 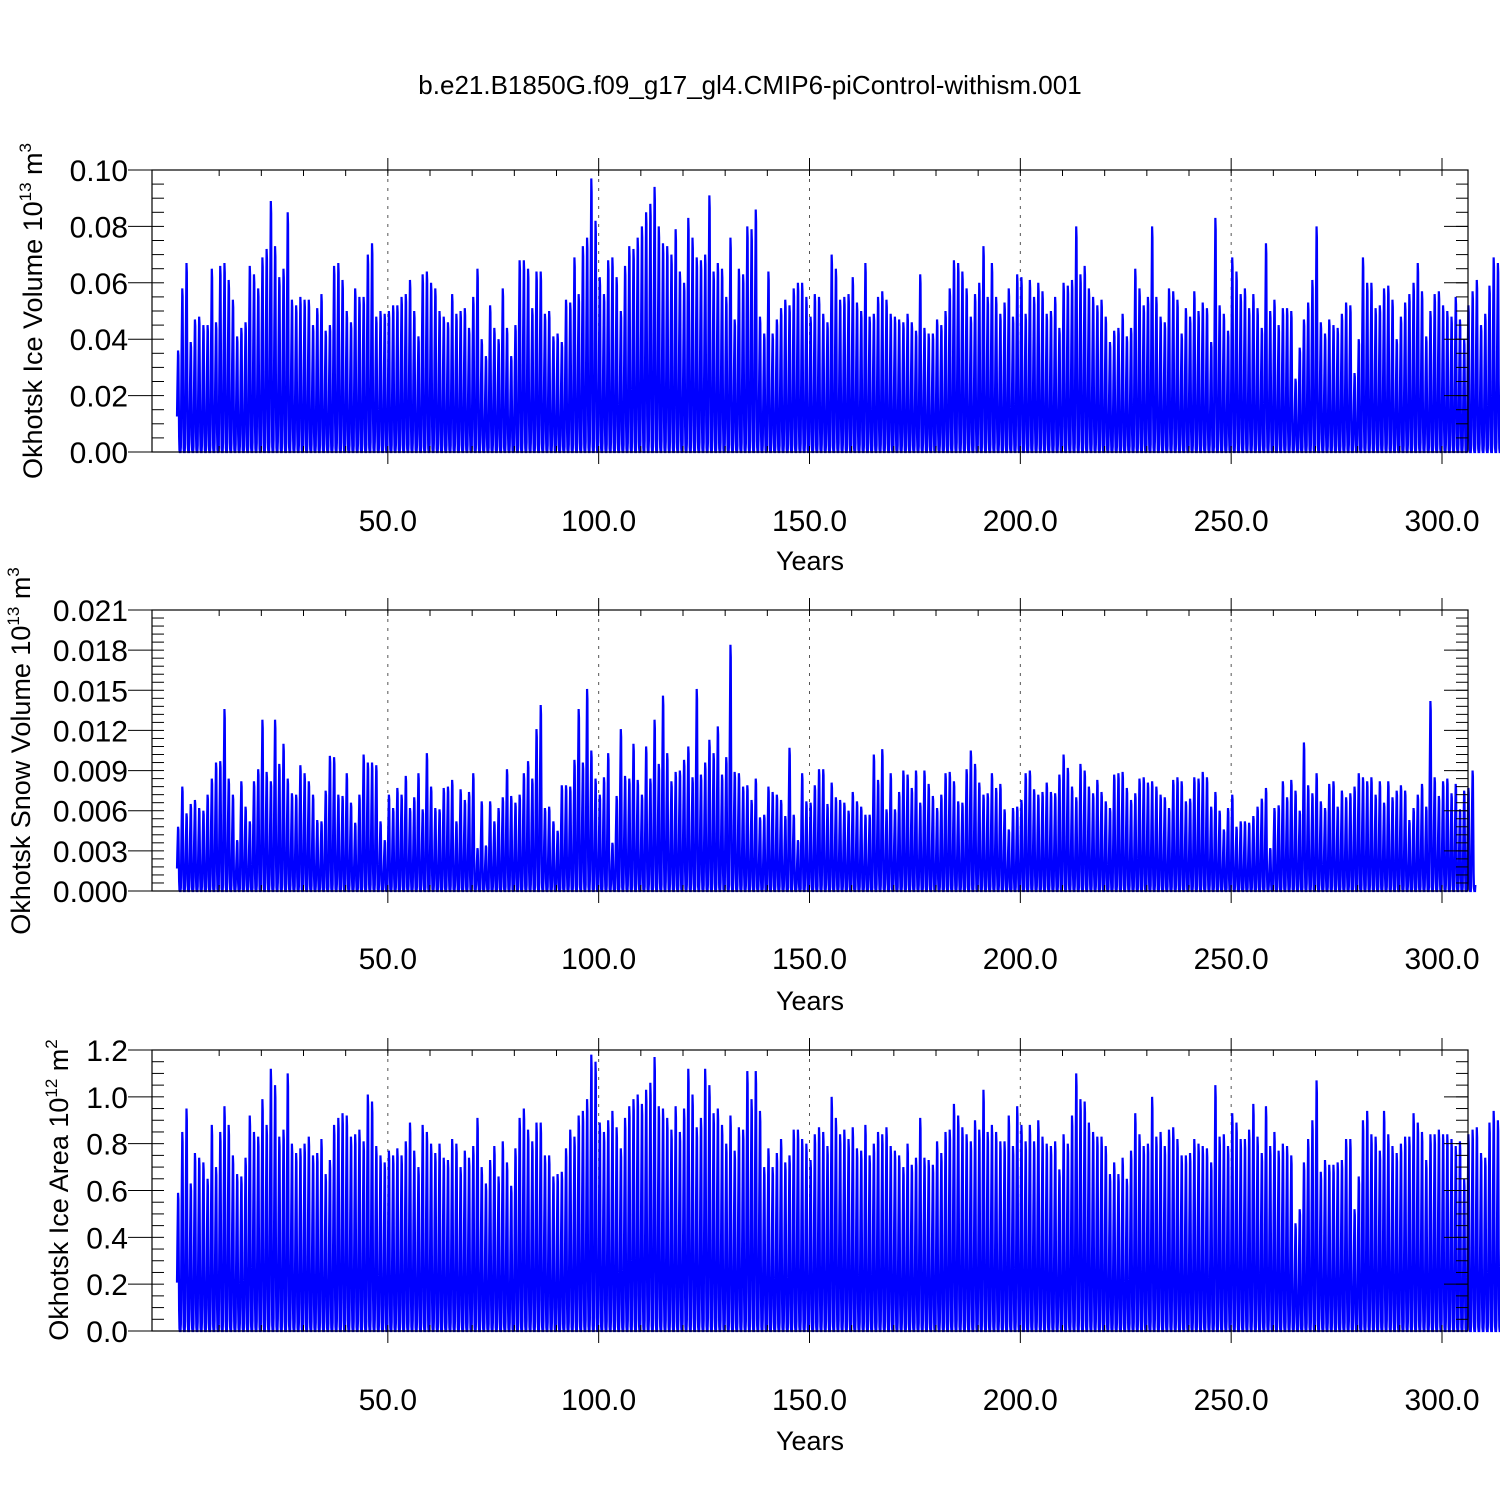 What do you see at coordinates (90, 691) in the screenshot?
I see `y-tick-label: 0.015` at bounding box center [90, 691].